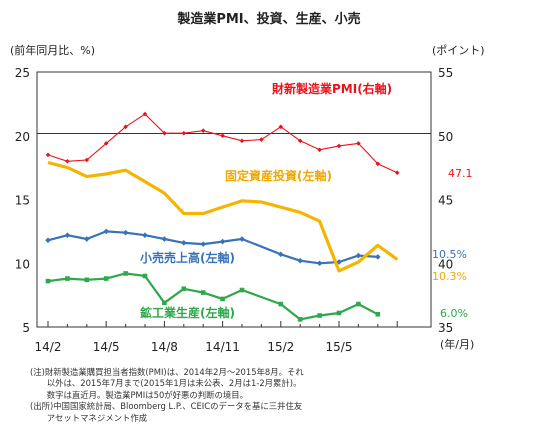 This screenshot has height=431, width=538. I want to click on left-axis-tick-label: 5, so click(26, 328).